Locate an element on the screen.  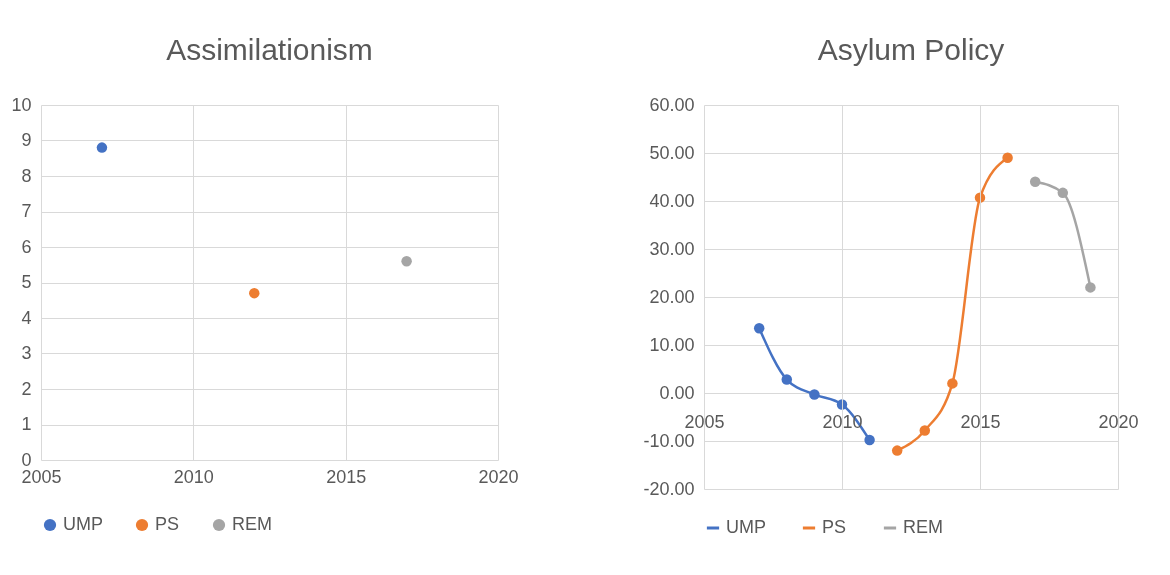
y-tick-label: 10 is located at coordinates (21, 104).